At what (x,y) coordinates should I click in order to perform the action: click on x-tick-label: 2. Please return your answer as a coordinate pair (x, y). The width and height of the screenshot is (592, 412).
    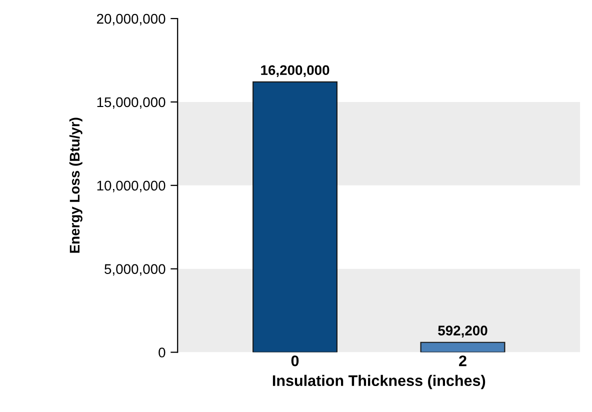
    Looking at the image, I should click on (462, 360).